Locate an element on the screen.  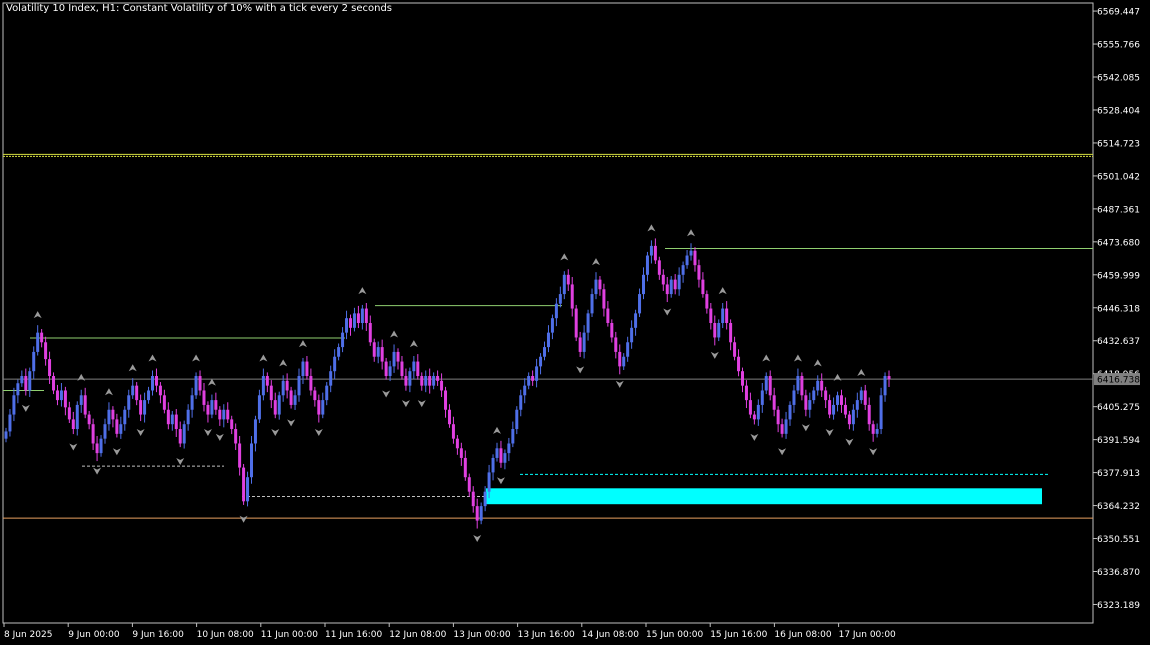
demand-zone is located at coordinates (764, 496).